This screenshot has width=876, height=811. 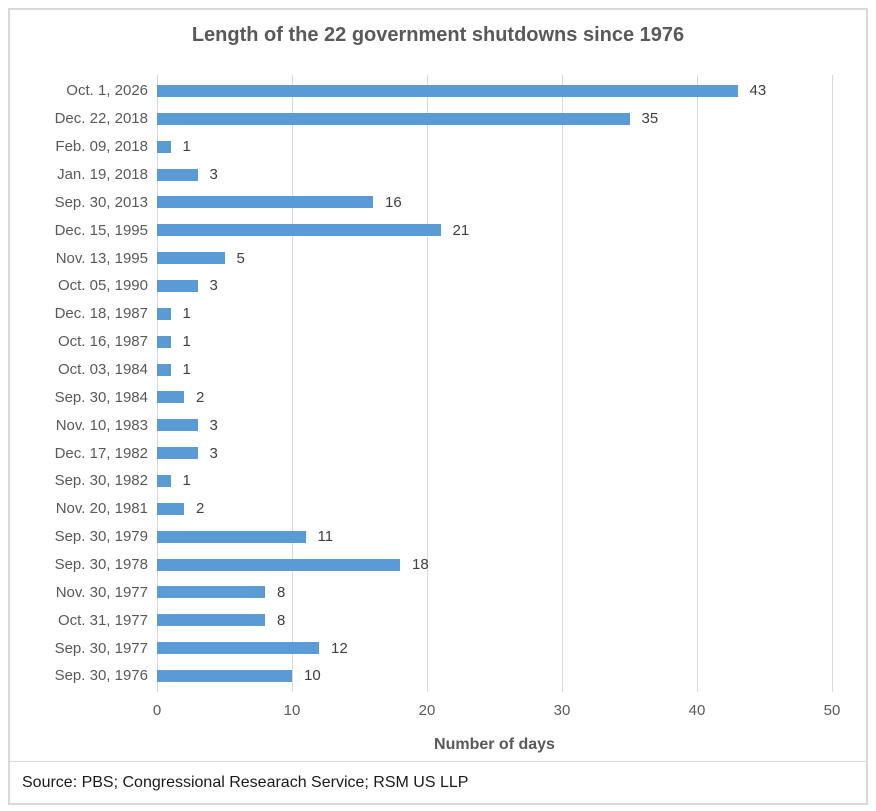 I want to click on bar-area: 2, so click(x=495, y=509).